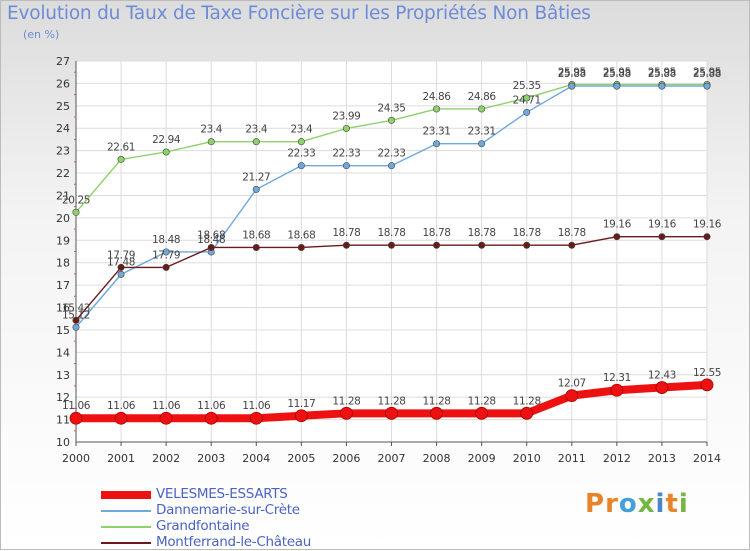 The height and width of the screenshot is (551, 750). Describe the element at coordinates (63, 308) in the screenshot. I see `y-tick-label: 16` at that location.